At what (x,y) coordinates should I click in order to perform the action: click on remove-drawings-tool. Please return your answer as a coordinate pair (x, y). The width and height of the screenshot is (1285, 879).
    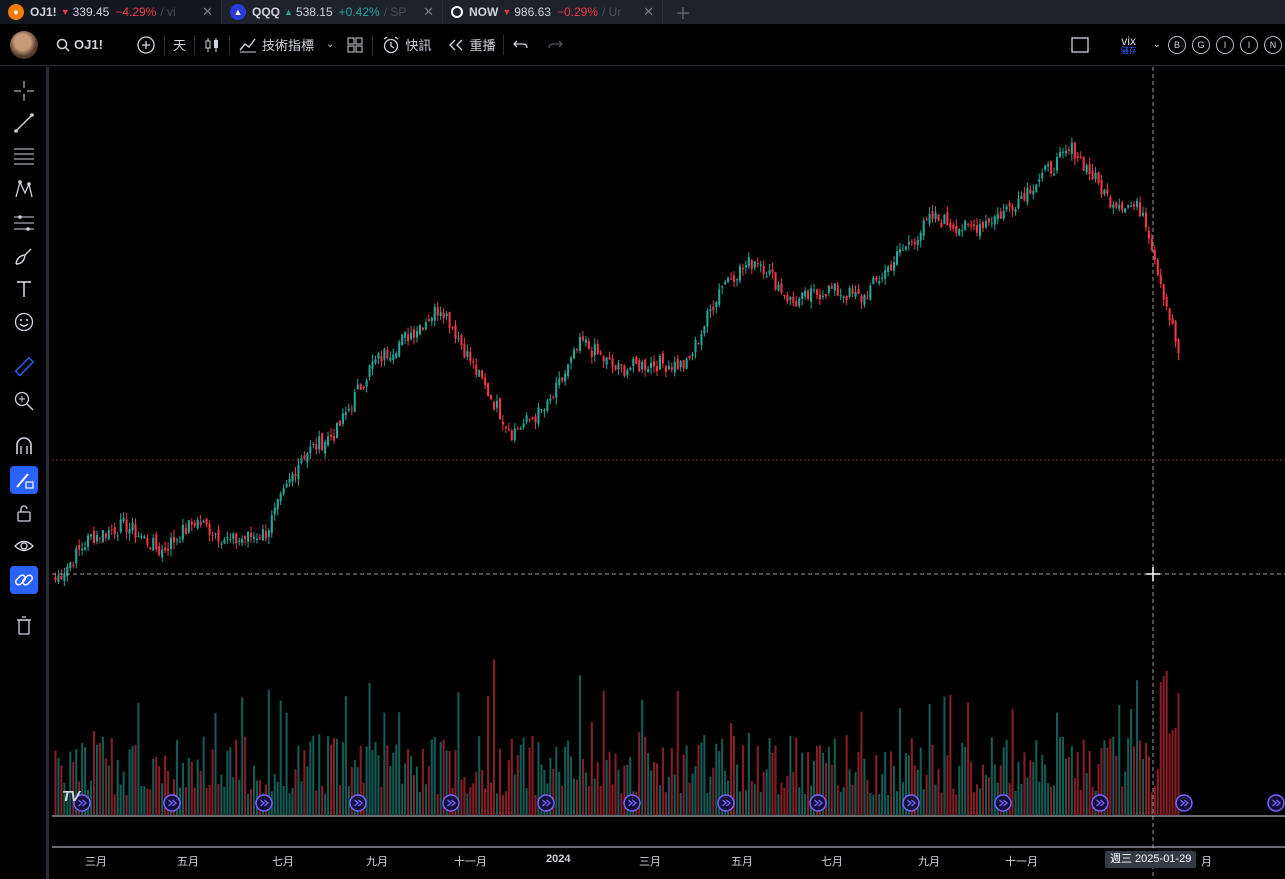
    Looking at the image, I should click on (24, 626).